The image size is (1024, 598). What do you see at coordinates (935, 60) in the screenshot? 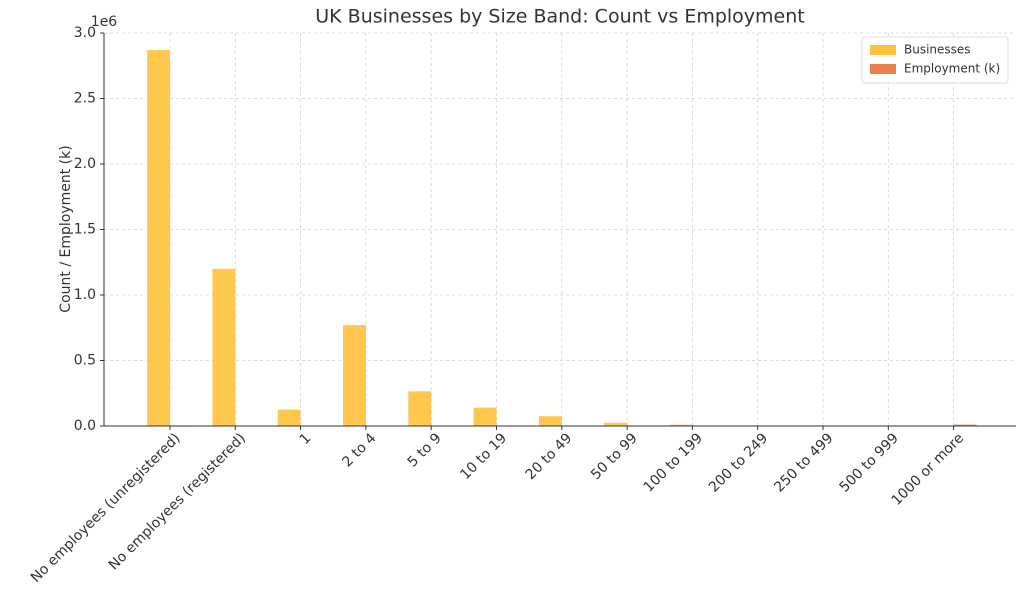
I see `legend-box` at bounding box center [935, 60].